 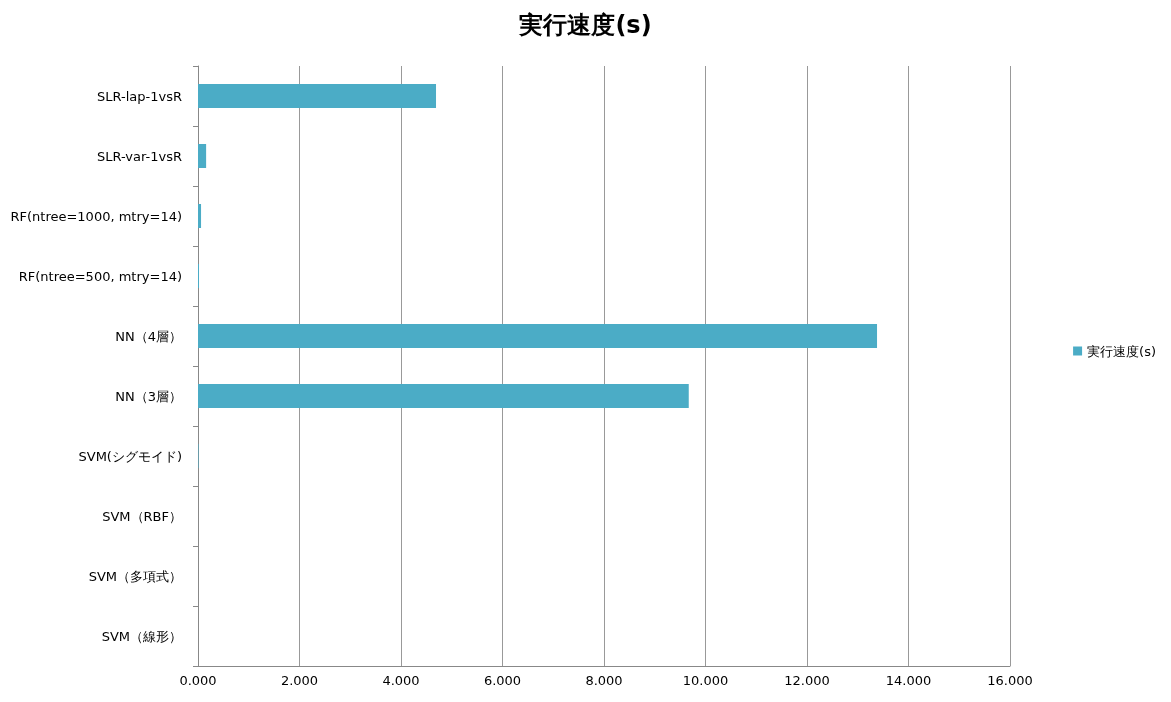 What do you see at coordinates (142, 516) in the screenshot?
I see `y-tick-label: SVM（RBF）` at bounding box center [142, 516].